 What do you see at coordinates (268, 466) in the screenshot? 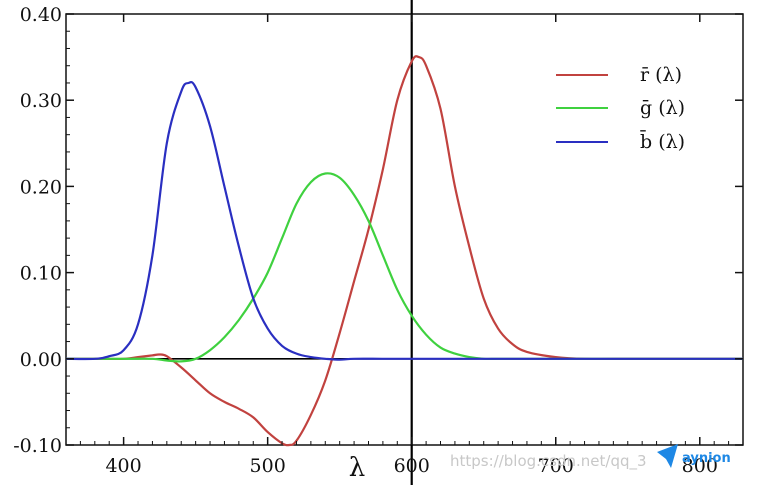
I see `x-tick-label: 500` at bounding box center [268, 466].